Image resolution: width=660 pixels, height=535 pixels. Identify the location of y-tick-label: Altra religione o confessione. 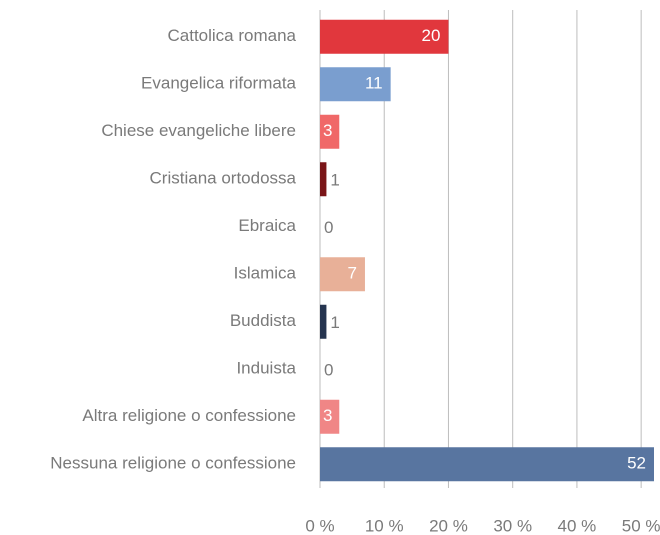
(189, 415).